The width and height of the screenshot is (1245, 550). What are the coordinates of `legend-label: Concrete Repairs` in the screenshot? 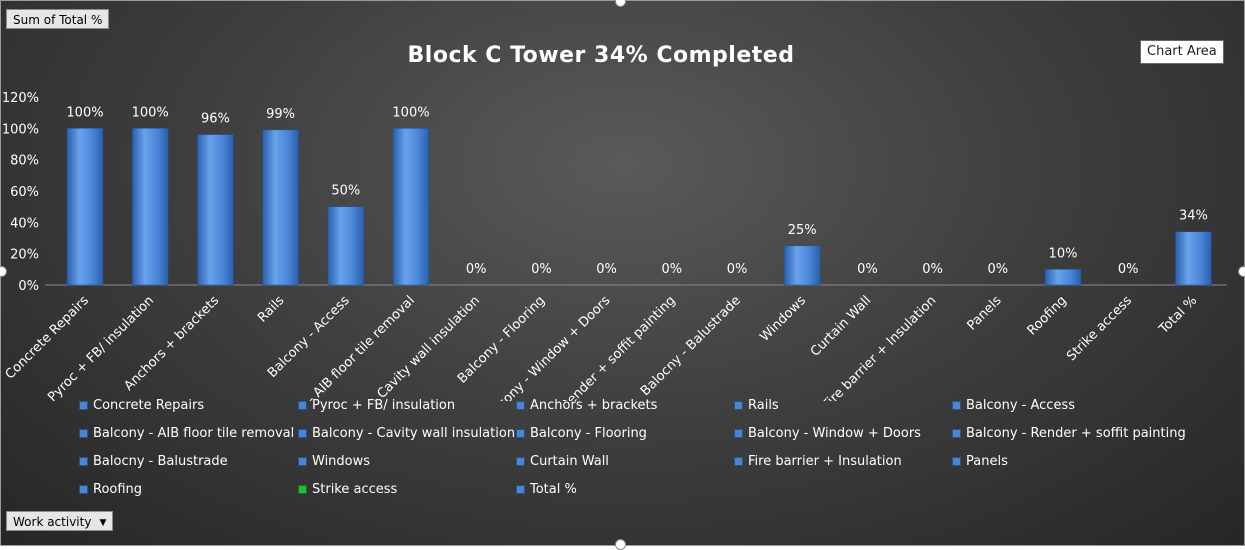 It's located at (149, 405).